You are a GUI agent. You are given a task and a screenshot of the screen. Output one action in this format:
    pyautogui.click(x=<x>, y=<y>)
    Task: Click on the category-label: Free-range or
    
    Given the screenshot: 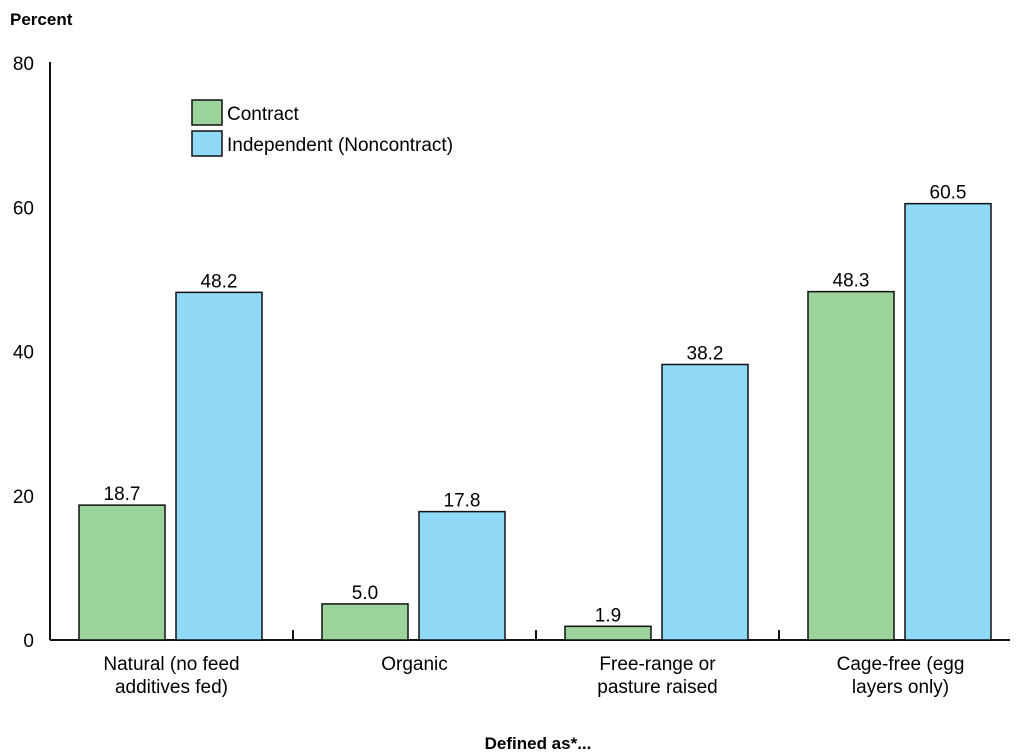 What is the action you would take?
    pyautogui.click(x=657, y=664)
    